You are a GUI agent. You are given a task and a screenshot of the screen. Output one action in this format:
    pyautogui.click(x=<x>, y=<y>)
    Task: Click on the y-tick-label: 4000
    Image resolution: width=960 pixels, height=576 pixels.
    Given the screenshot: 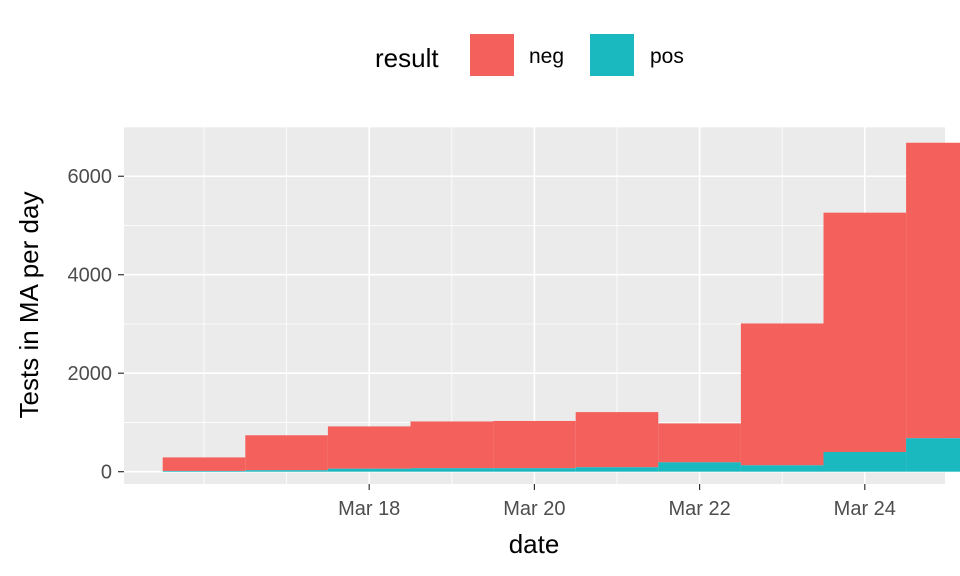 What is the action you would take?
    pyautogui.click(x=90, y=276)
    